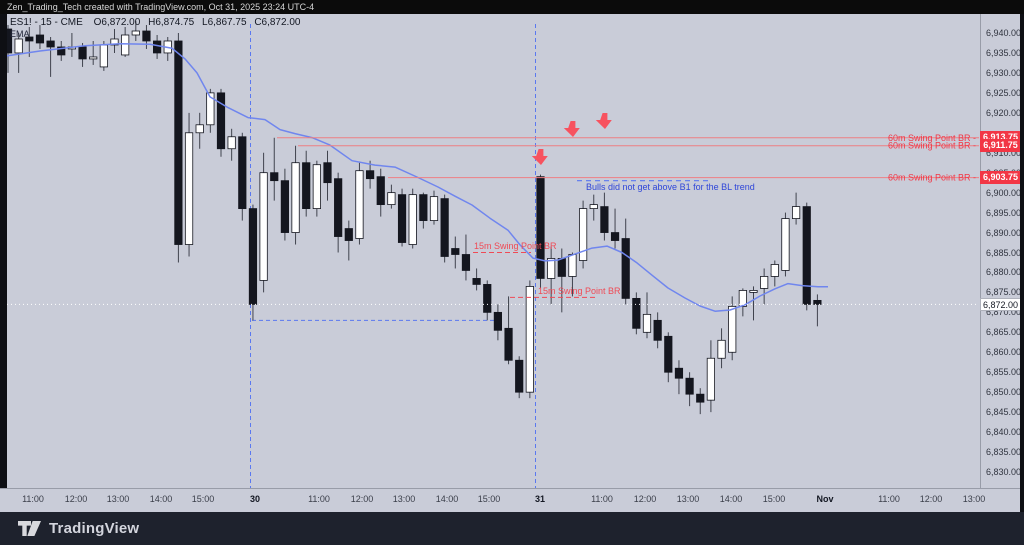  Describe the element at coordinates (117, 22) in the screenshot. I see `legend-open: O6,872.00` at that location.